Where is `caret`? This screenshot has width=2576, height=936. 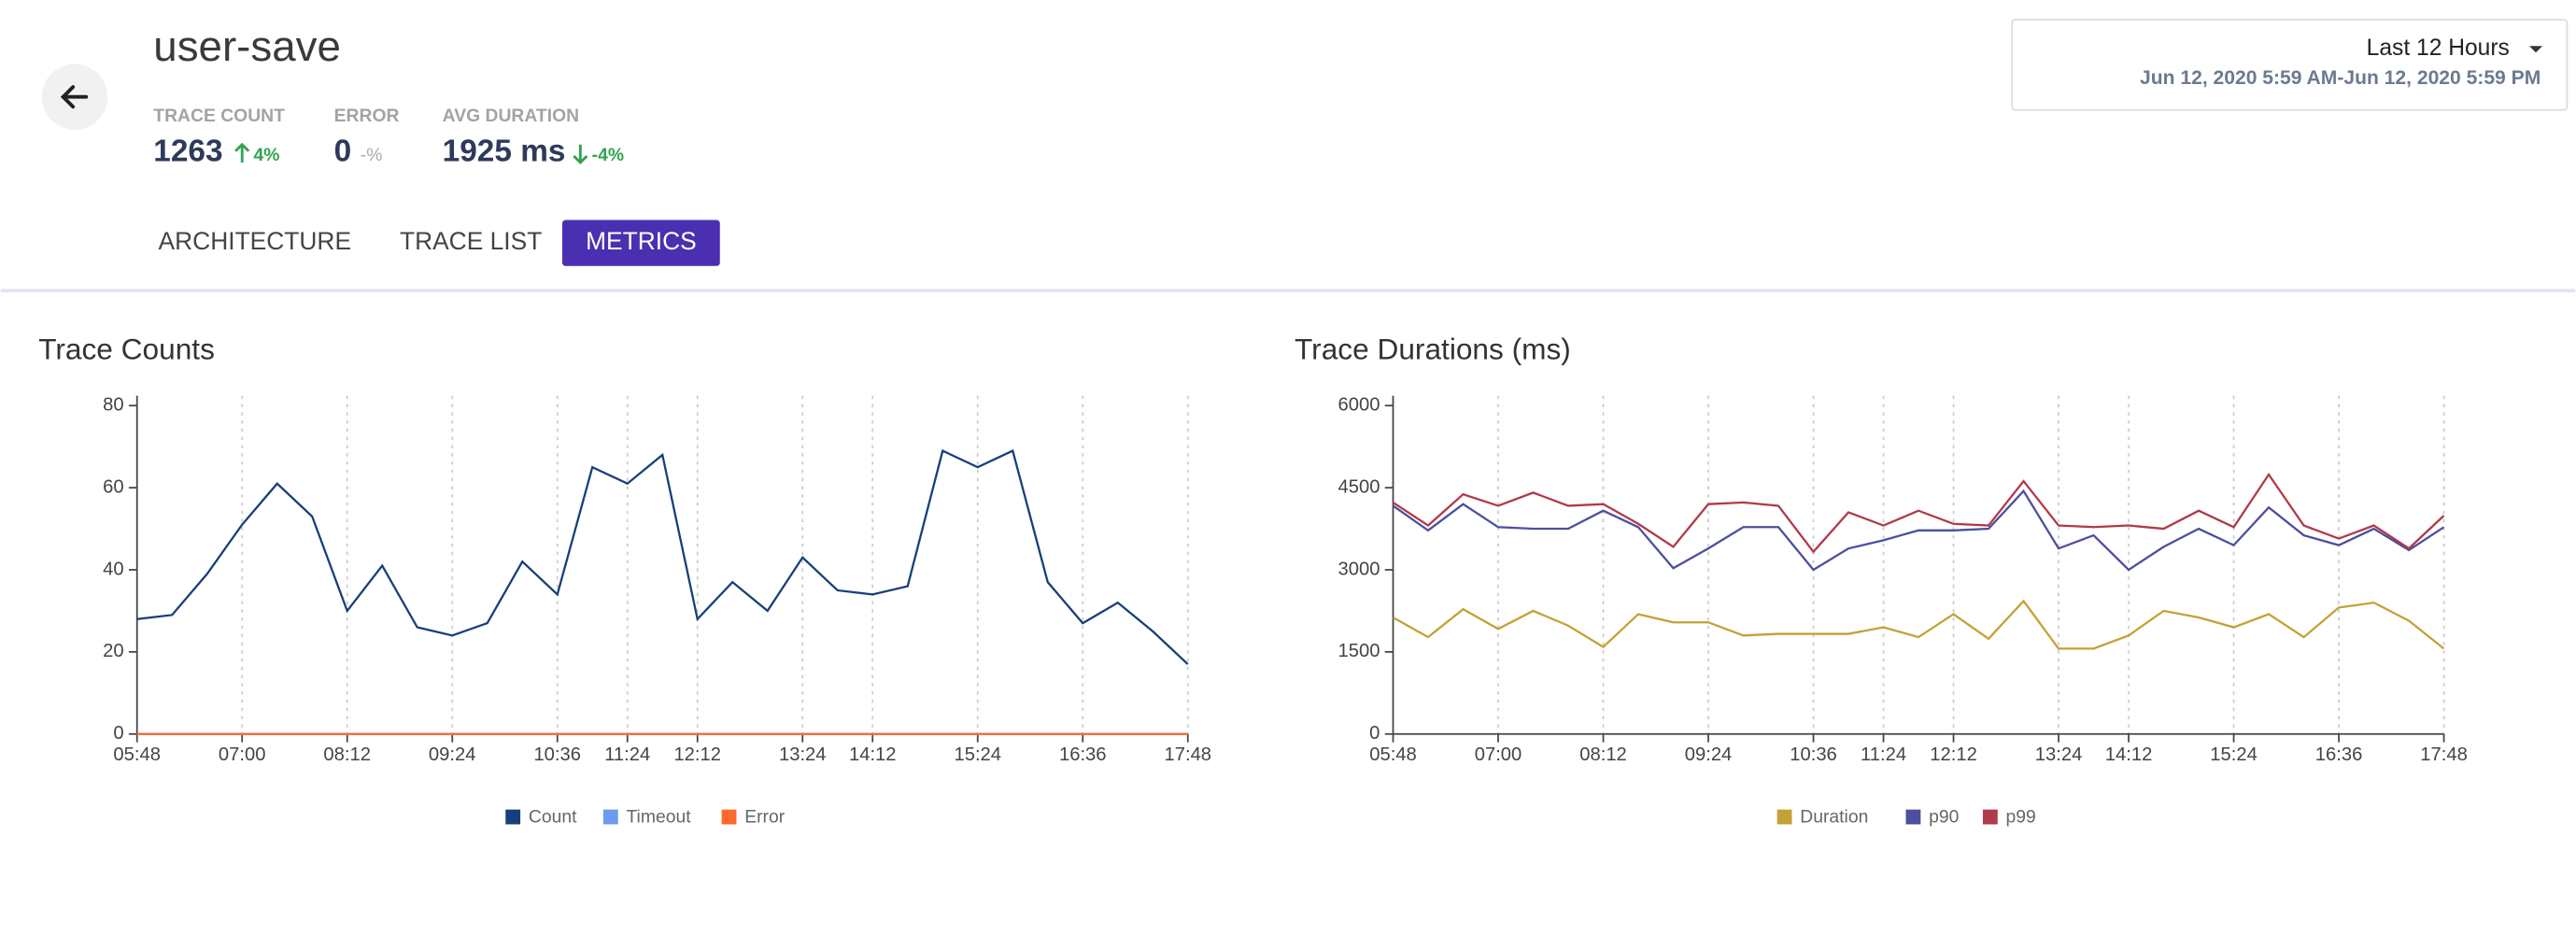
caret is located at coordinates (2535, 49).